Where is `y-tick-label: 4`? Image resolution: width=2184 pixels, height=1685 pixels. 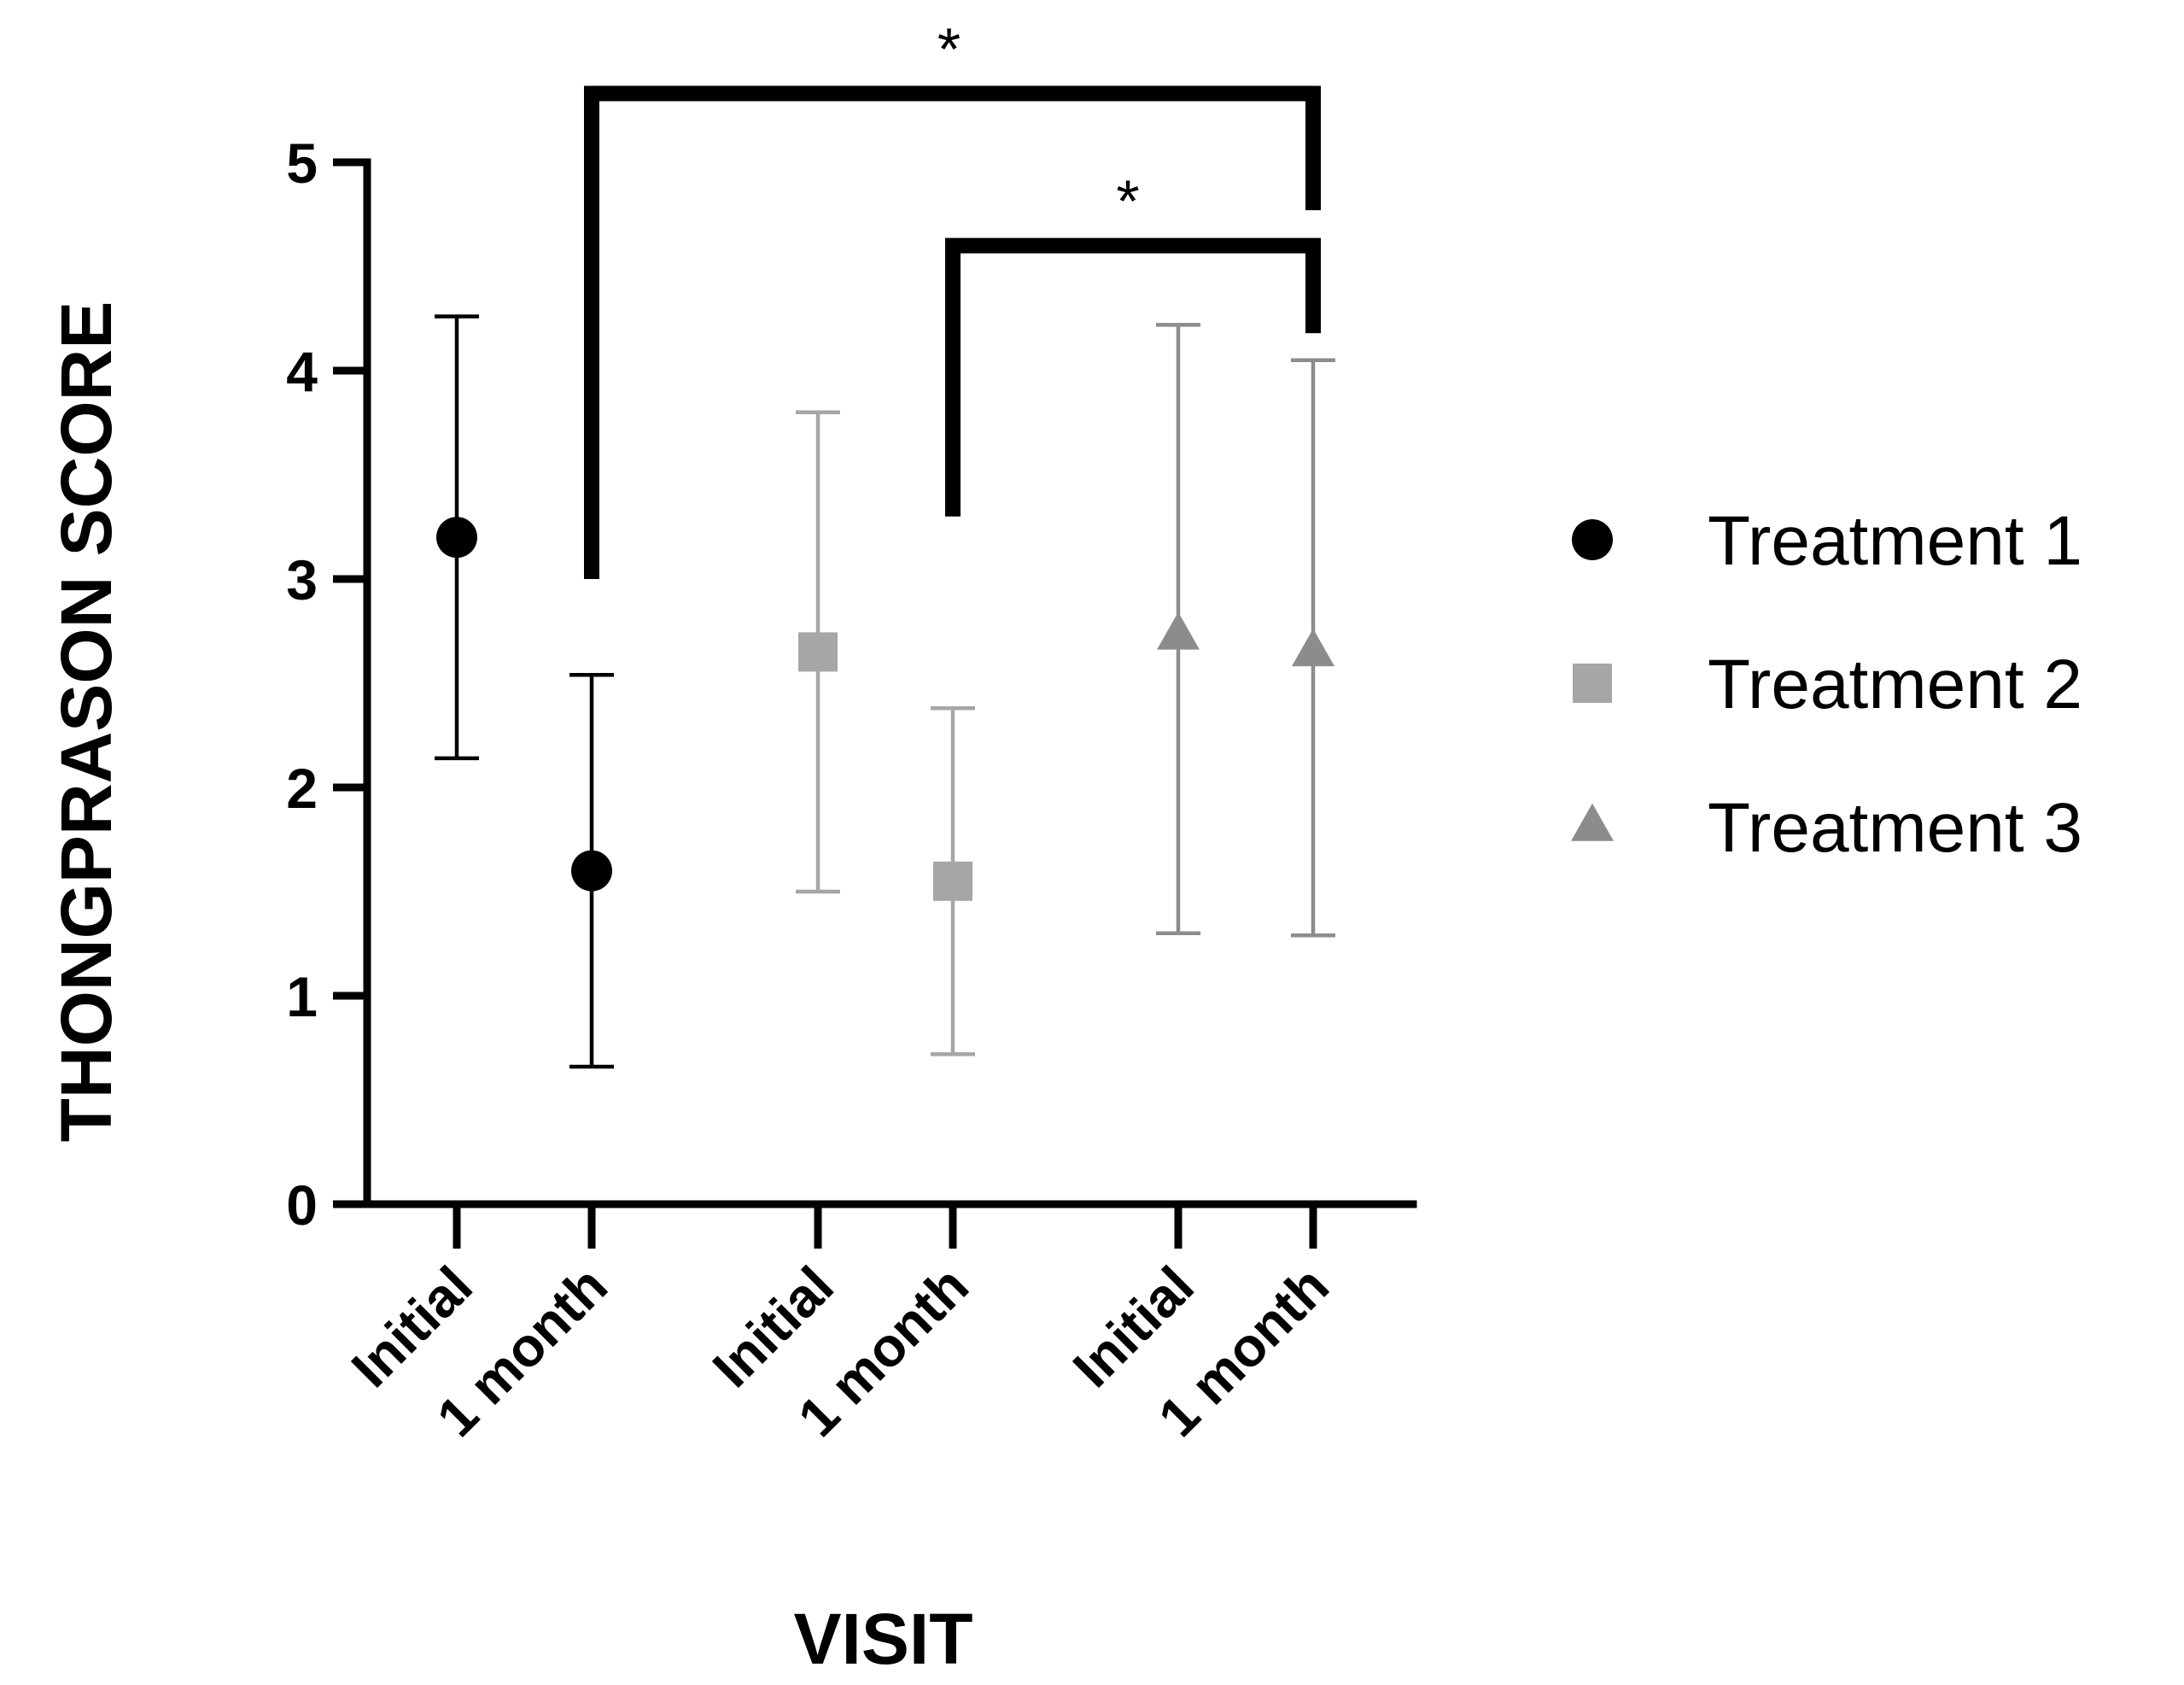
y-tick-label: 4 is located at coordinates (302, 371).